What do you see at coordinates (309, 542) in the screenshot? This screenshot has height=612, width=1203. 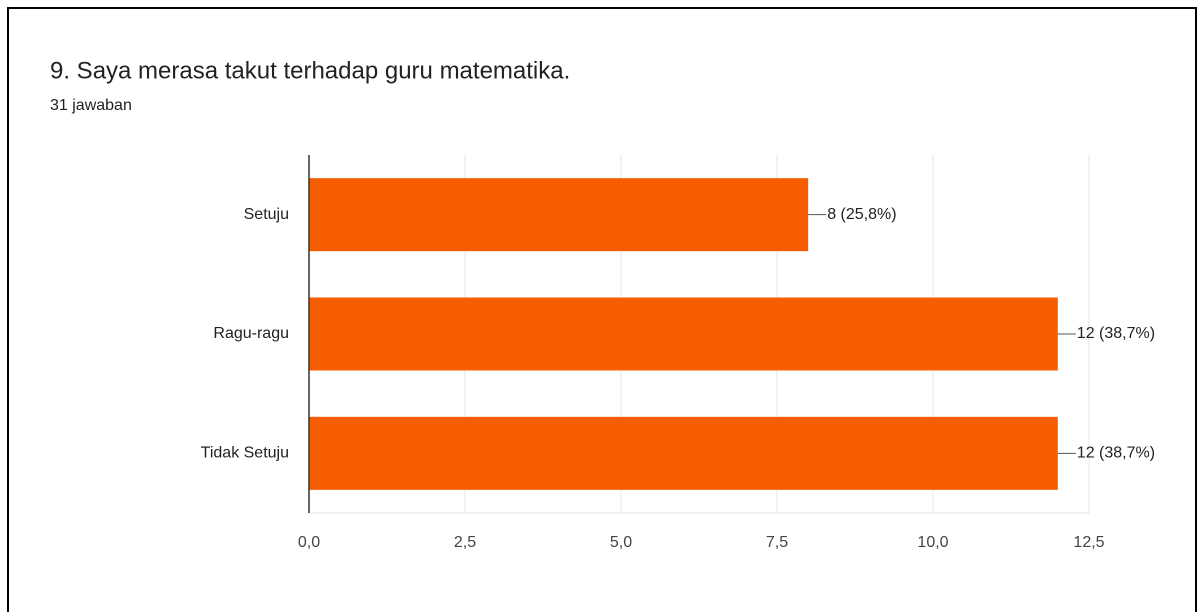 I see `x-tick-label: 0,0` at bounding box center [309, 542].